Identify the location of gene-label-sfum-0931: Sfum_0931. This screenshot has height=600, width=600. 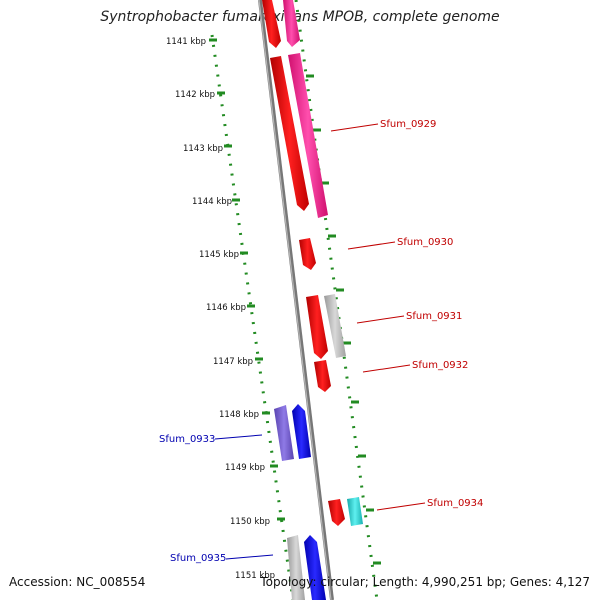
(434, 316).